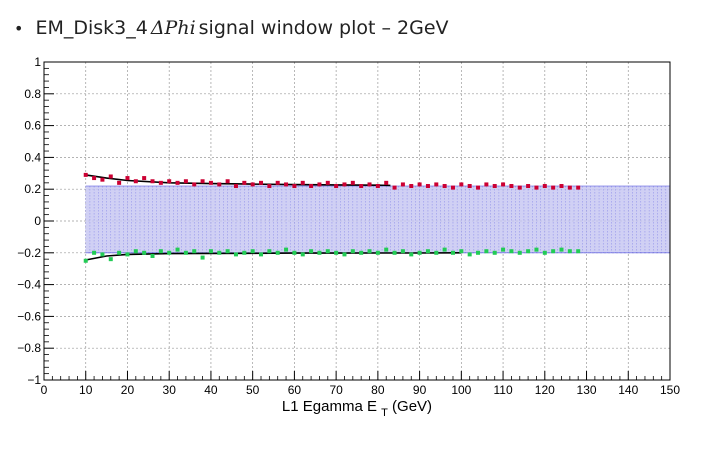 The image size is (720, 450). Describe the element at coordinates (295, 390) in the screenshot. I see `x-tick-label: 60` at that location.